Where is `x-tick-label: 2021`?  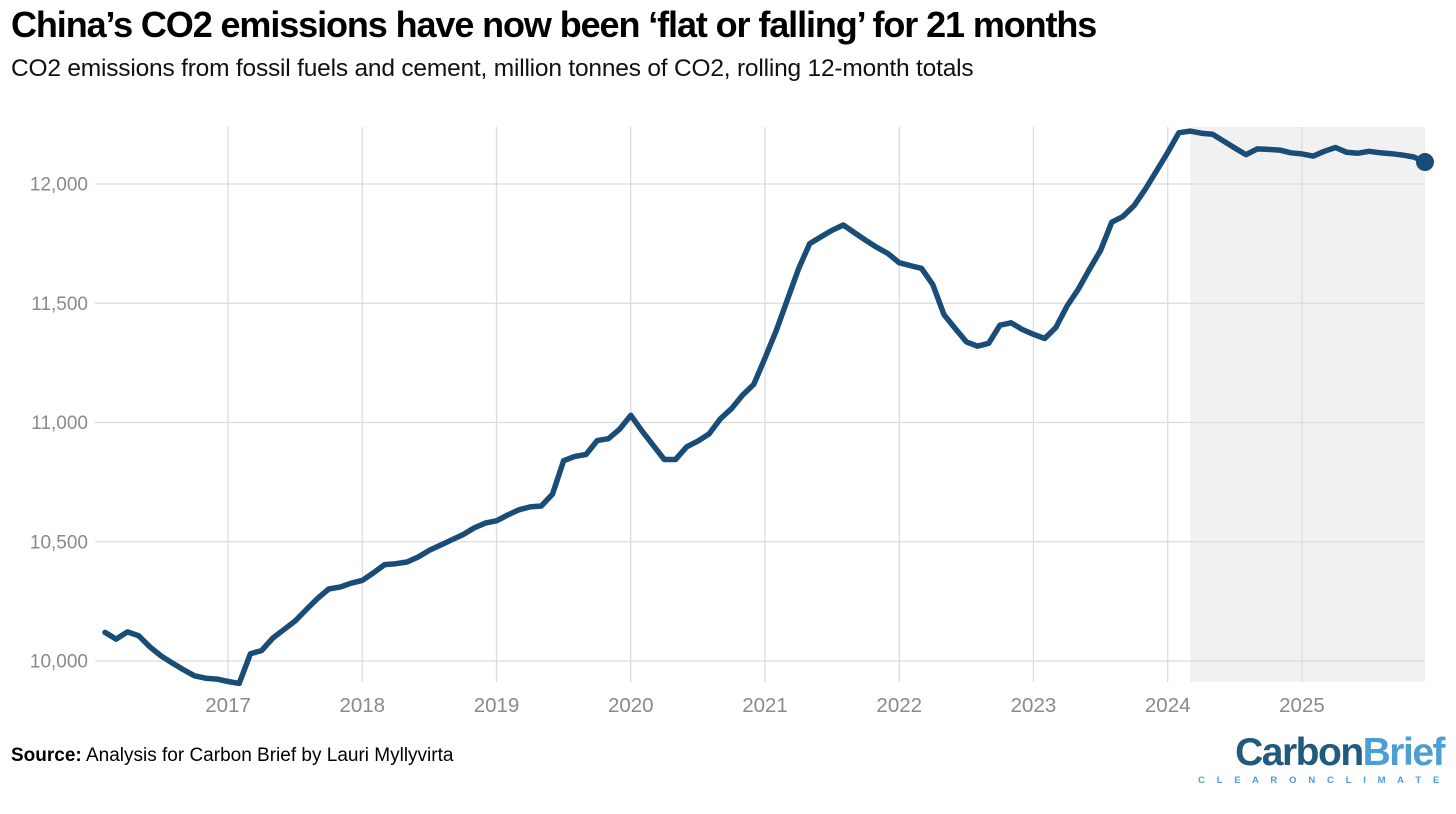
x-tick-label: 2021 is located at coordinates (765, 705).